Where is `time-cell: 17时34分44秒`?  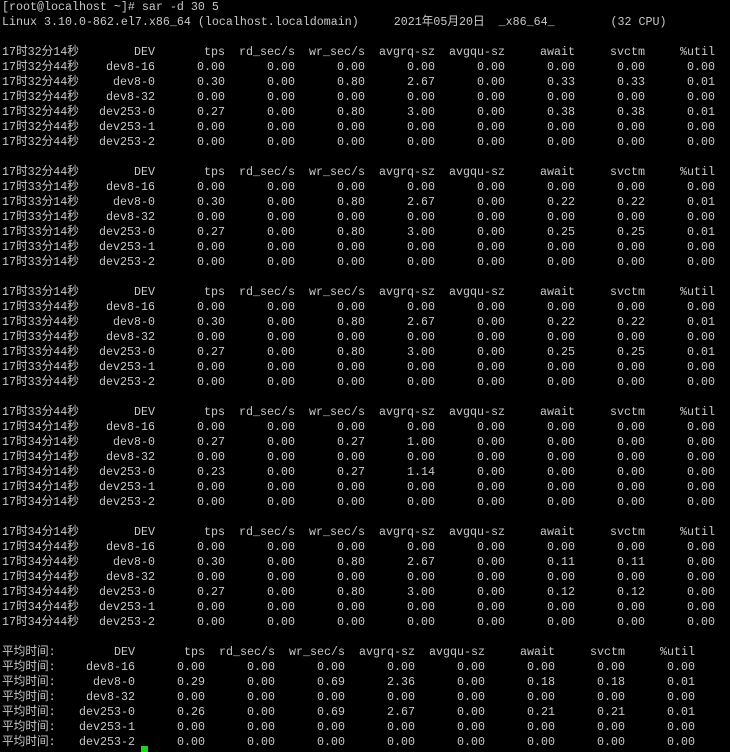
time-cell: 17时34分44秒 is located at coordinates (40, 547).